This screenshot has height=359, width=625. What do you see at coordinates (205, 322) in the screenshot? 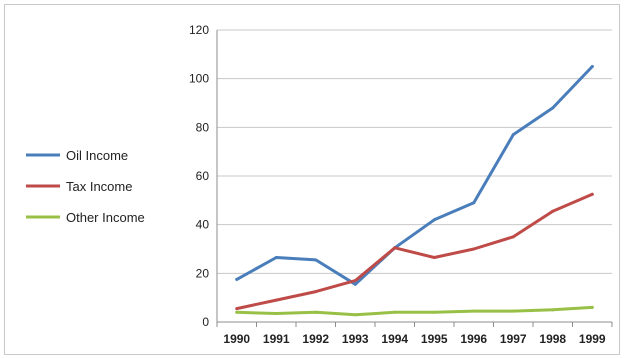
I see `y-tick-label: 0` at bounding box center [205, 322].